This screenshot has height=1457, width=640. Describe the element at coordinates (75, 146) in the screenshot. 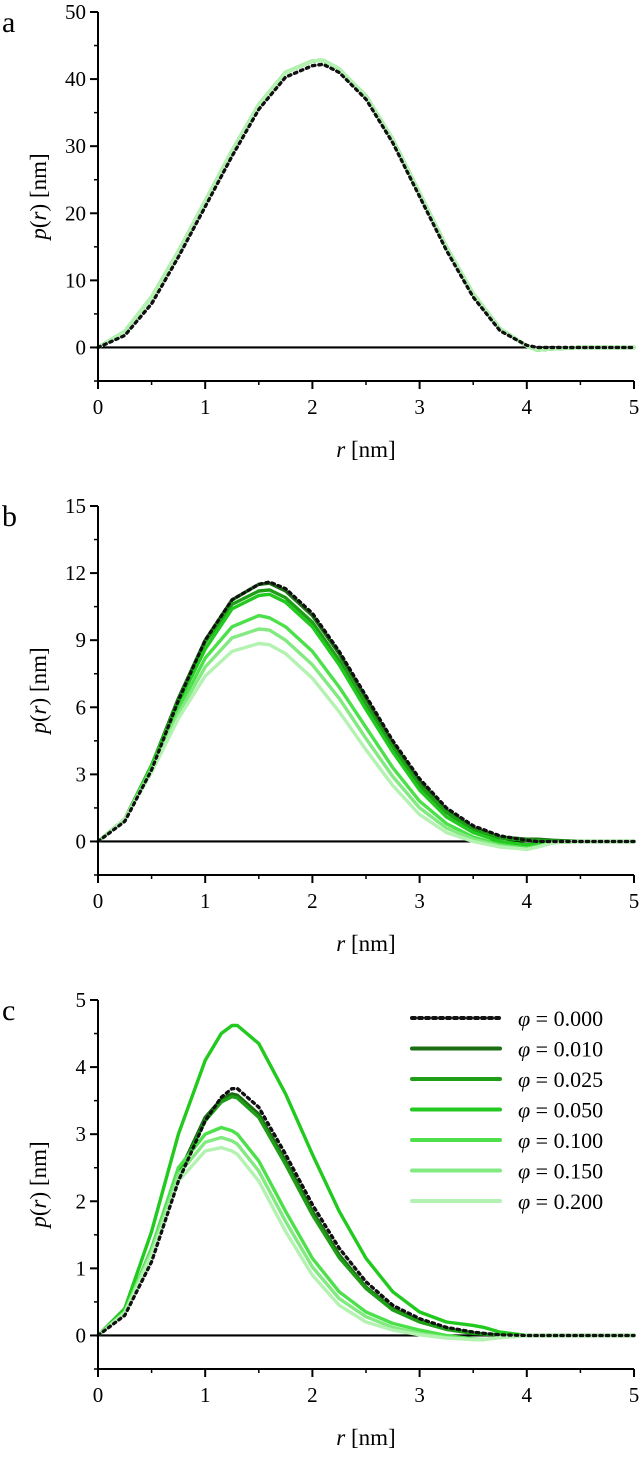

I see `y-tick-label: 30` at that location.